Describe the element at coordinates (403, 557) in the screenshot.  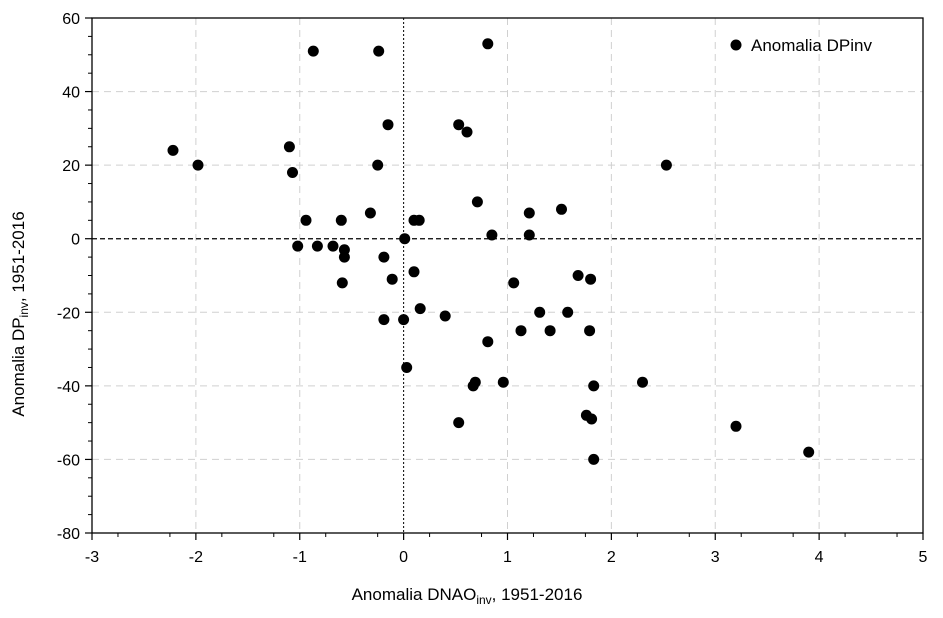
I see `x-tick-label: 0` at that location.